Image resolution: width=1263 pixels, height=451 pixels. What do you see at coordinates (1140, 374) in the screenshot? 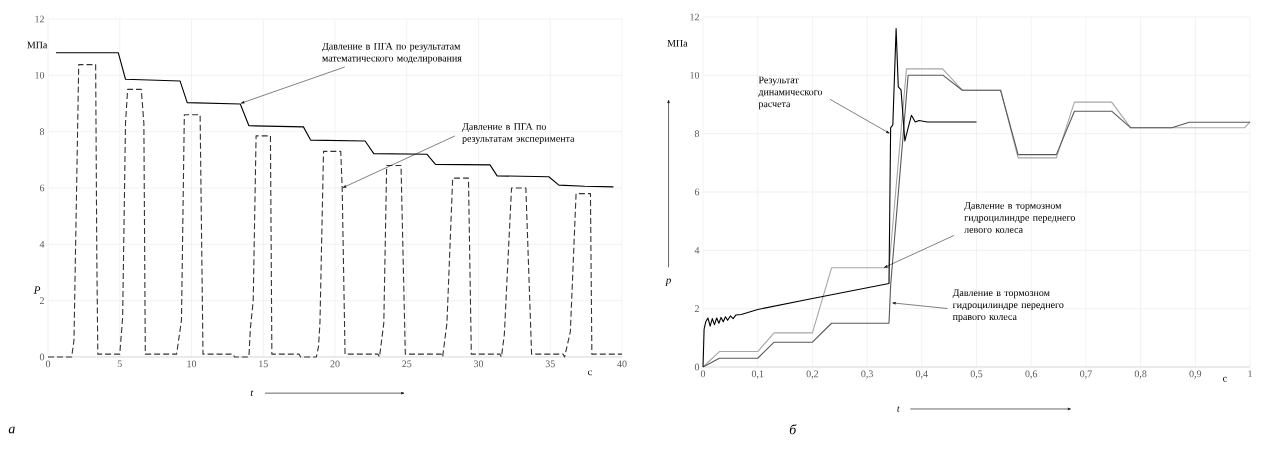
I see `x-tick-label: 0,8` at bounding box center [1140, 374].